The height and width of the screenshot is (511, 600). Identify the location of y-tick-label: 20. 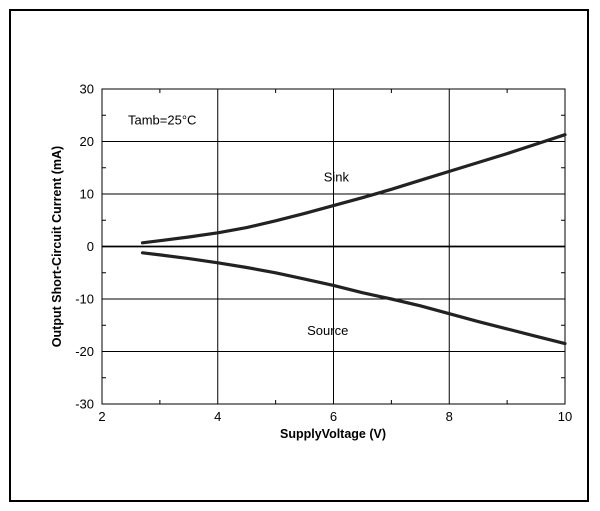
(87, 141).